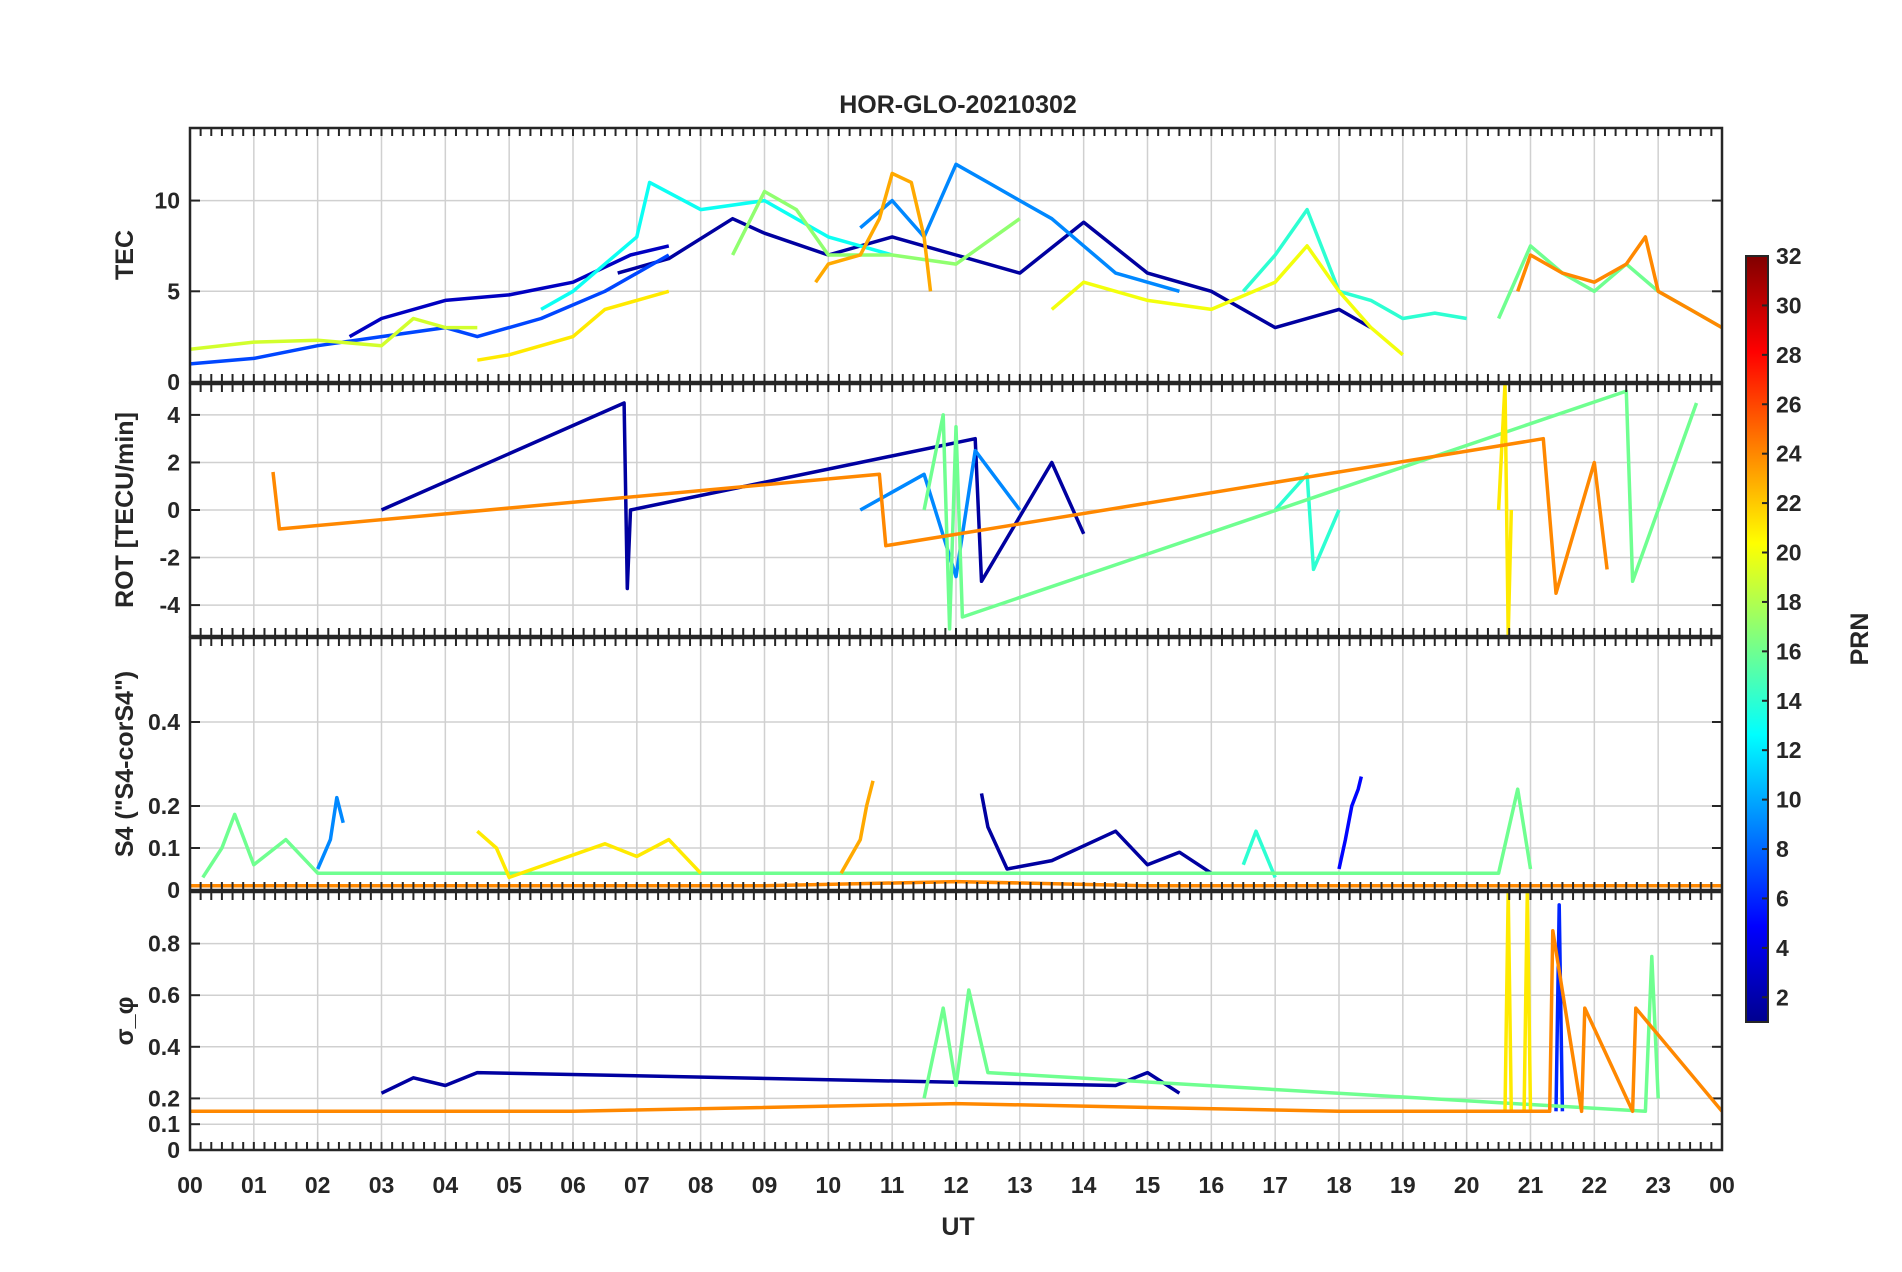 The image size is (1902, 1272). I want to click on y-tick-label: 10, so click(167, 201).